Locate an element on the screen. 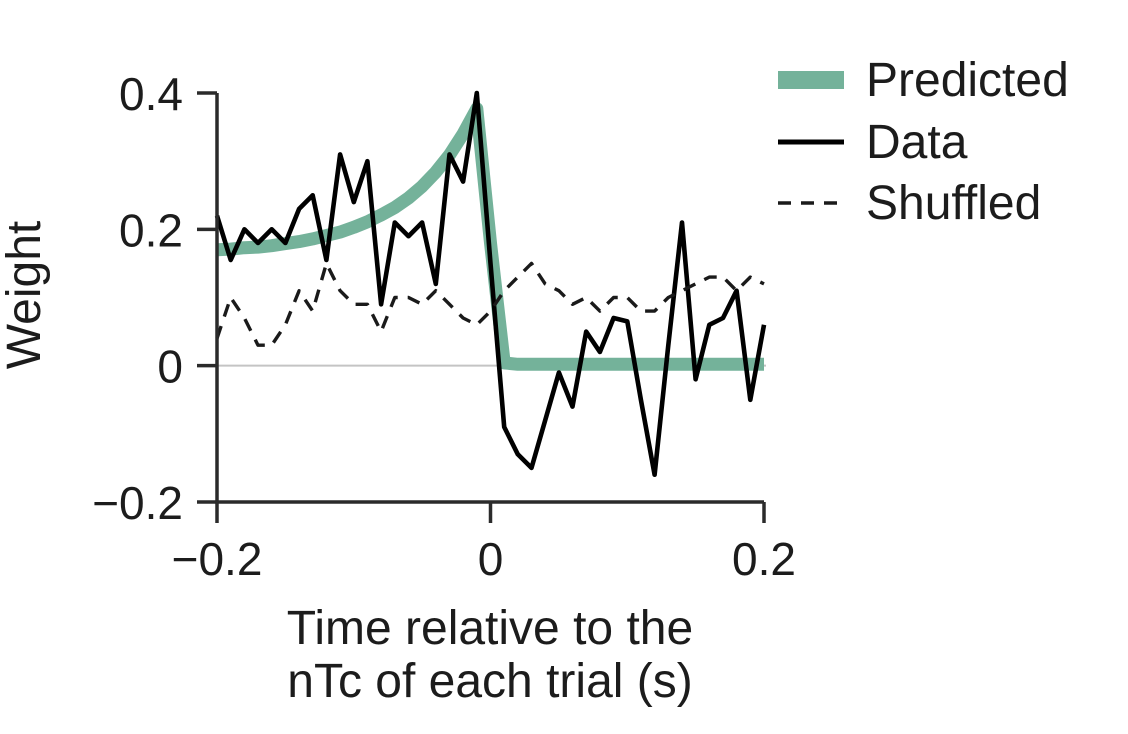  legend-label-data: Data is located at coordinates (917, 142).